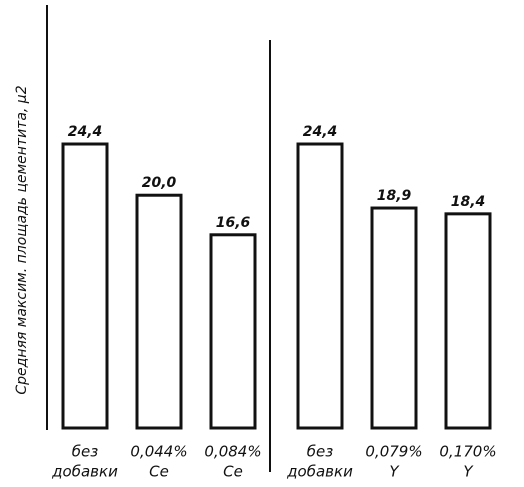 This screenshot has height=487, width=524. Describe the element at coordinates (159, 183) in the screenshot. I see `value-label: 20,0` at that location.